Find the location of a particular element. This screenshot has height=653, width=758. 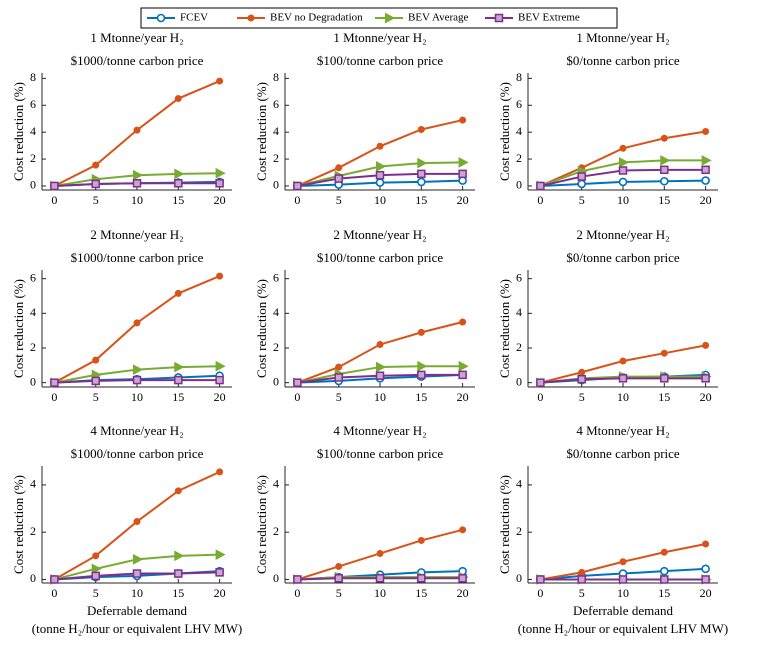

subplot-subtitle: $0/tonne carbon price is located at coordinates (623, 453).